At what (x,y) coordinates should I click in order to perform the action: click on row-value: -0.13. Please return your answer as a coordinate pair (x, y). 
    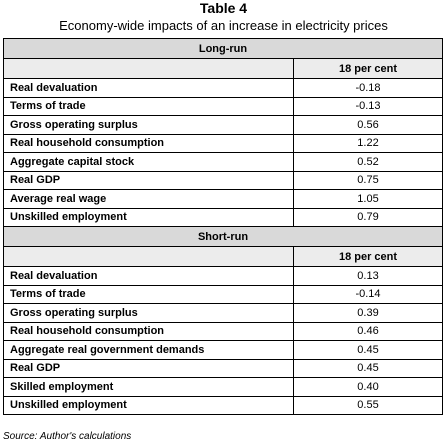
    Looking at the image, I should click on (368, 106).